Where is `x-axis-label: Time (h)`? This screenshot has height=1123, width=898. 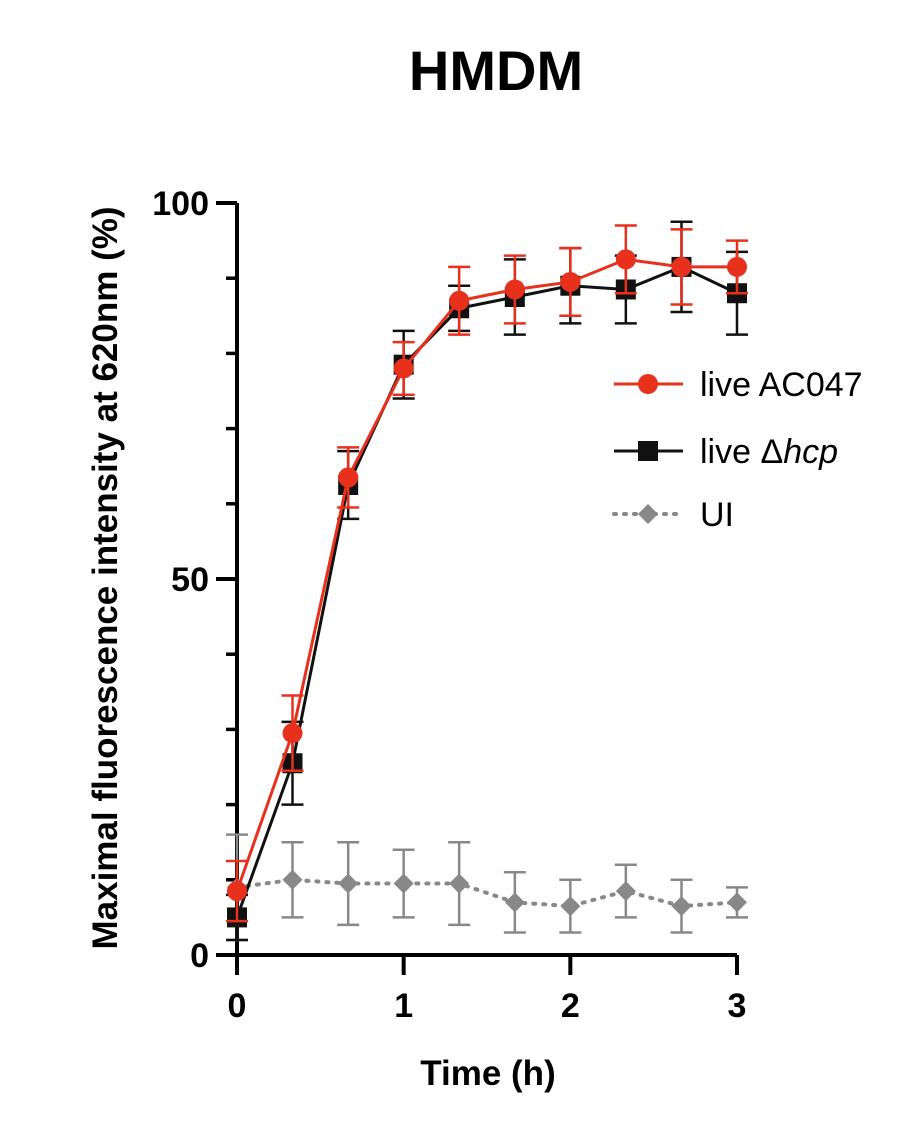
x-axis-label: Time (h) is located at coordinates (487, 1073).